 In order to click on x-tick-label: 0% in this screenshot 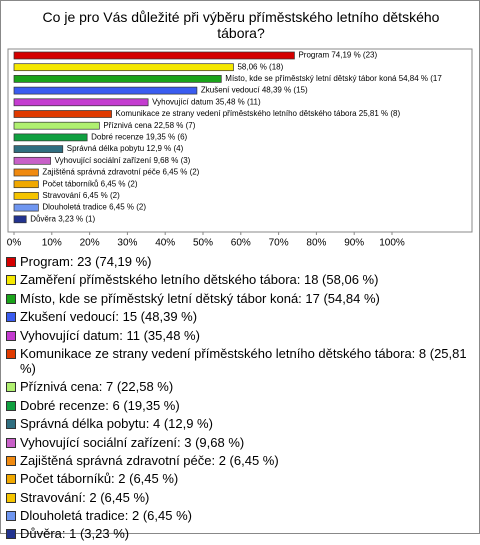, I will do `click(14, 243)`.